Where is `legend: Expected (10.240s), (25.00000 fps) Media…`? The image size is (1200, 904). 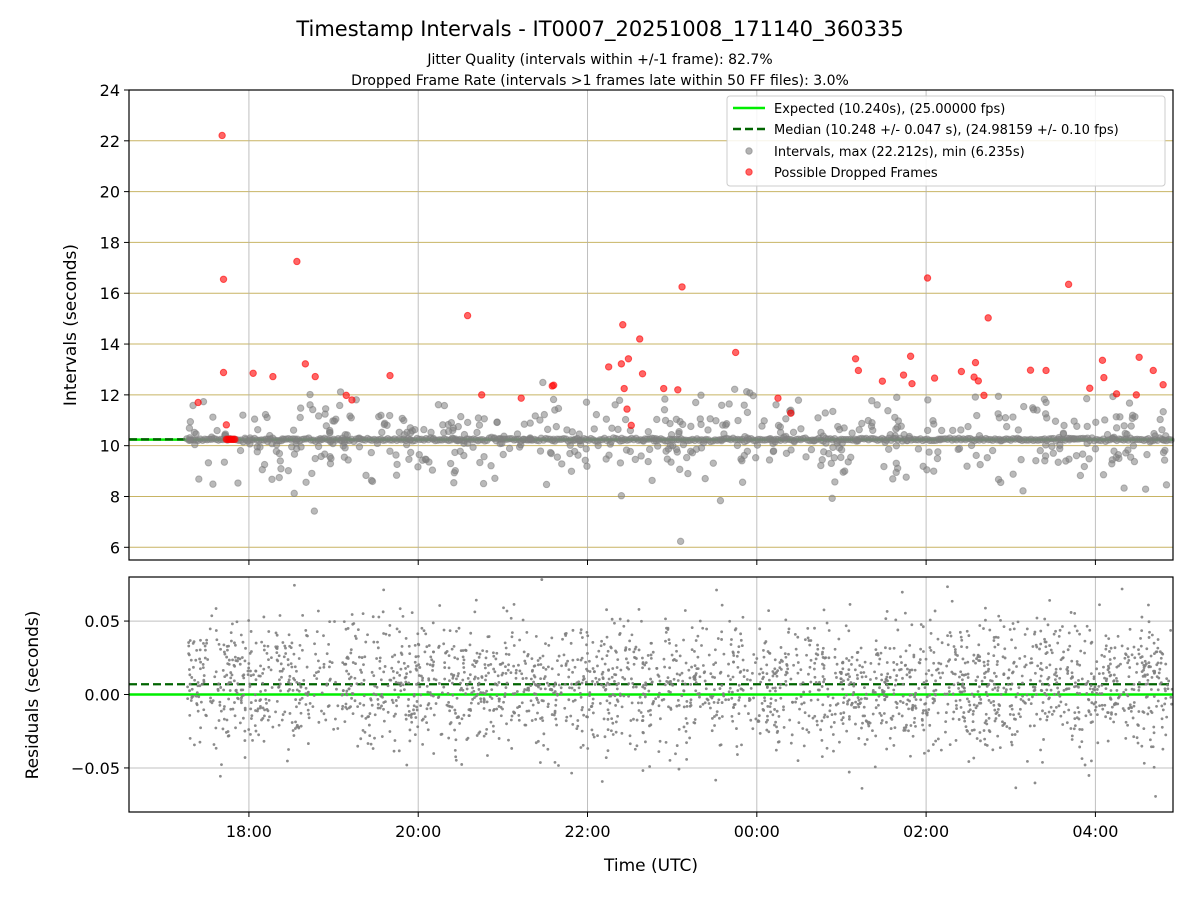
legend: Expected (10.240s), (25.00000 fps) Media… is located at coordinates (946, 141).